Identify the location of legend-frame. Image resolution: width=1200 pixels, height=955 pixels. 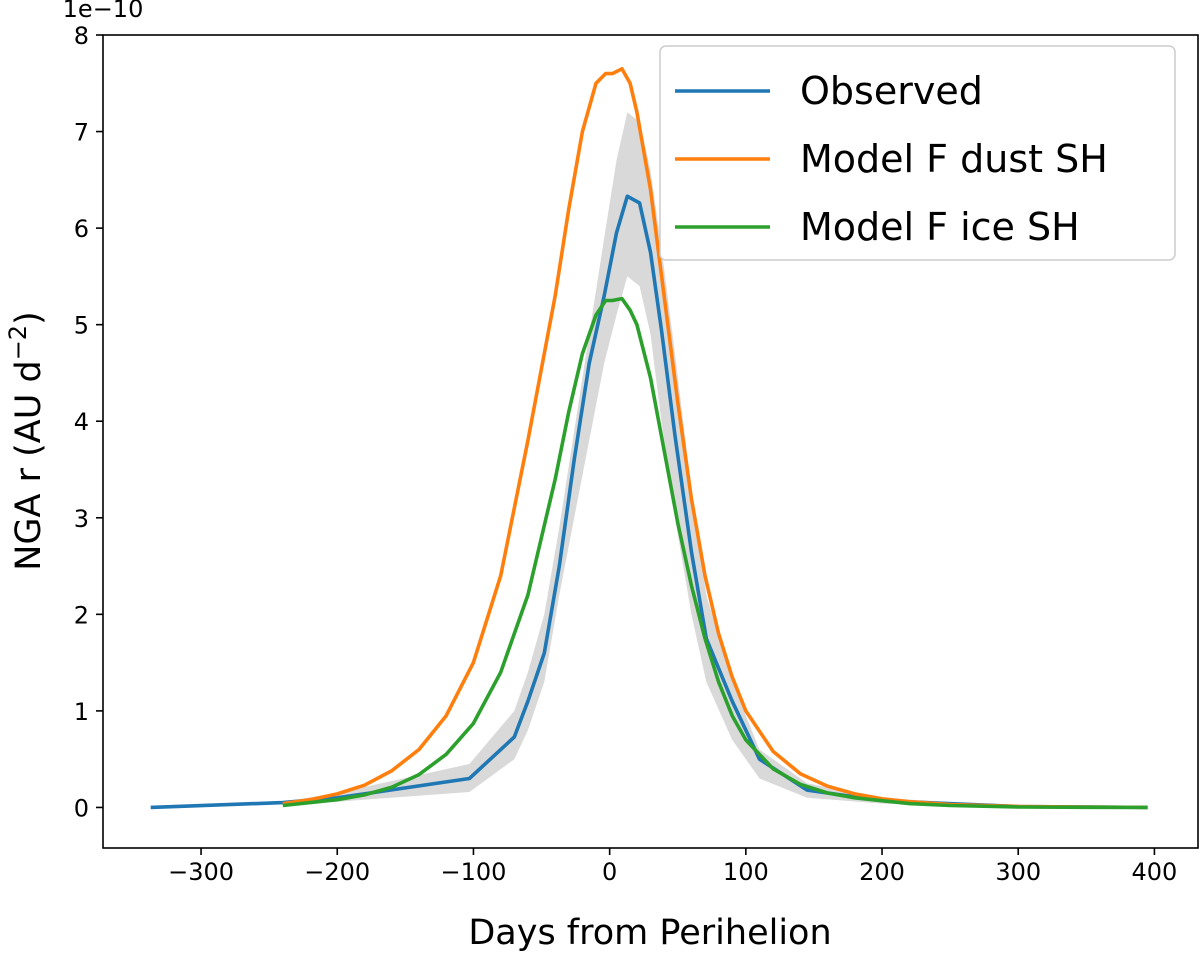
(917, 153).